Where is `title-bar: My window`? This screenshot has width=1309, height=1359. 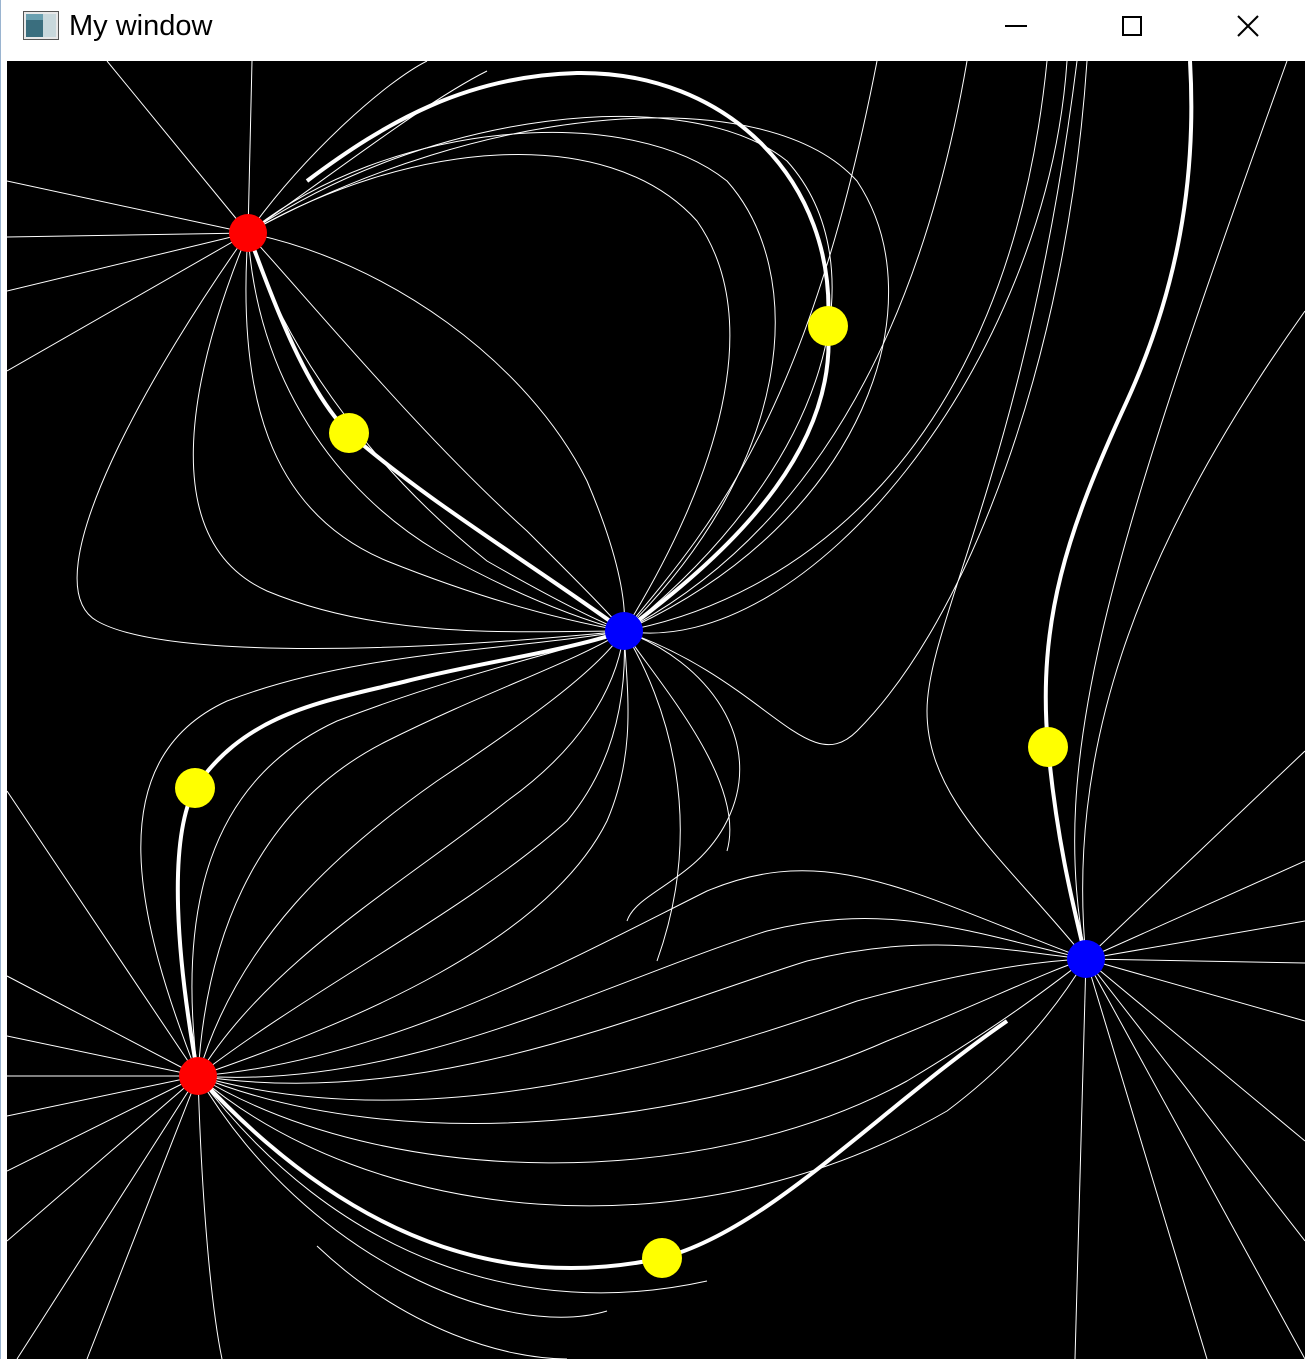
title-bar: My window is located at coordinates (655, 28).